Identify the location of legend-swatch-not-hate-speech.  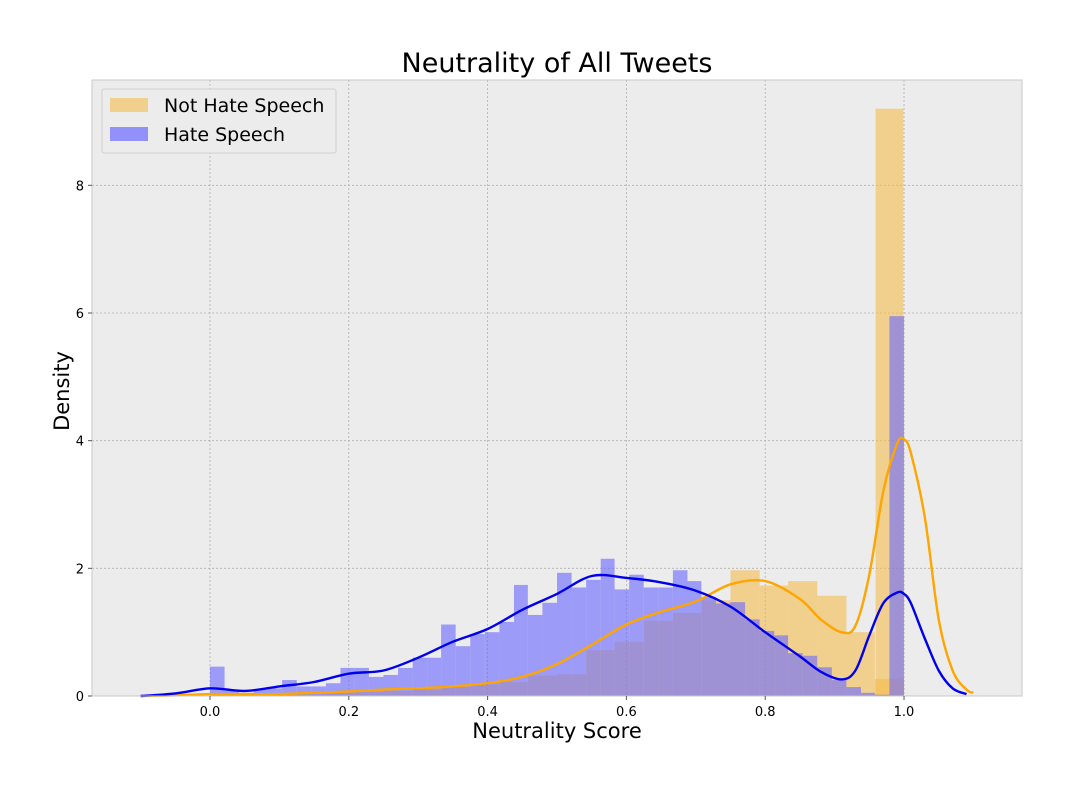
(129, 105).